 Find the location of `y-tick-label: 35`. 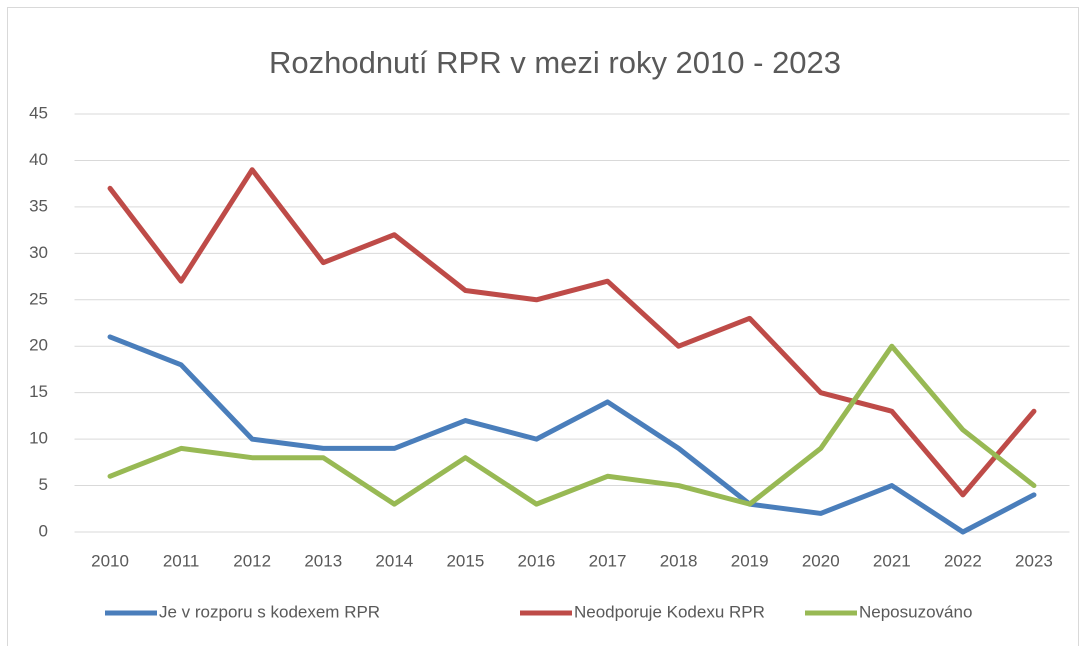

y-tick-label: 35 is located at coordinates (38, 205).